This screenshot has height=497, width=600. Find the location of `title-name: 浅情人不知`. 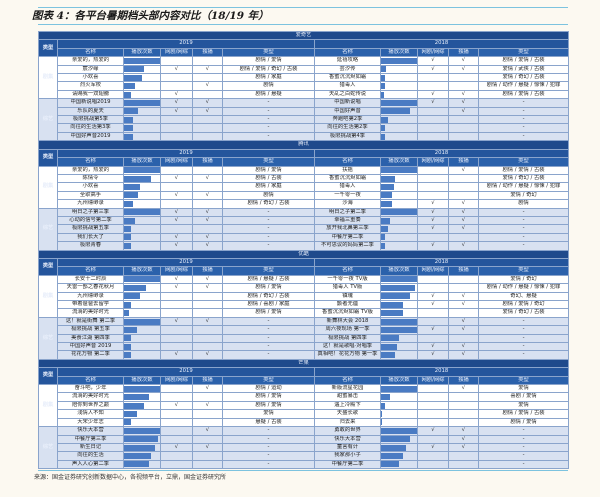

title-name: 浅情人不知 is located at coordinates (90, 414).